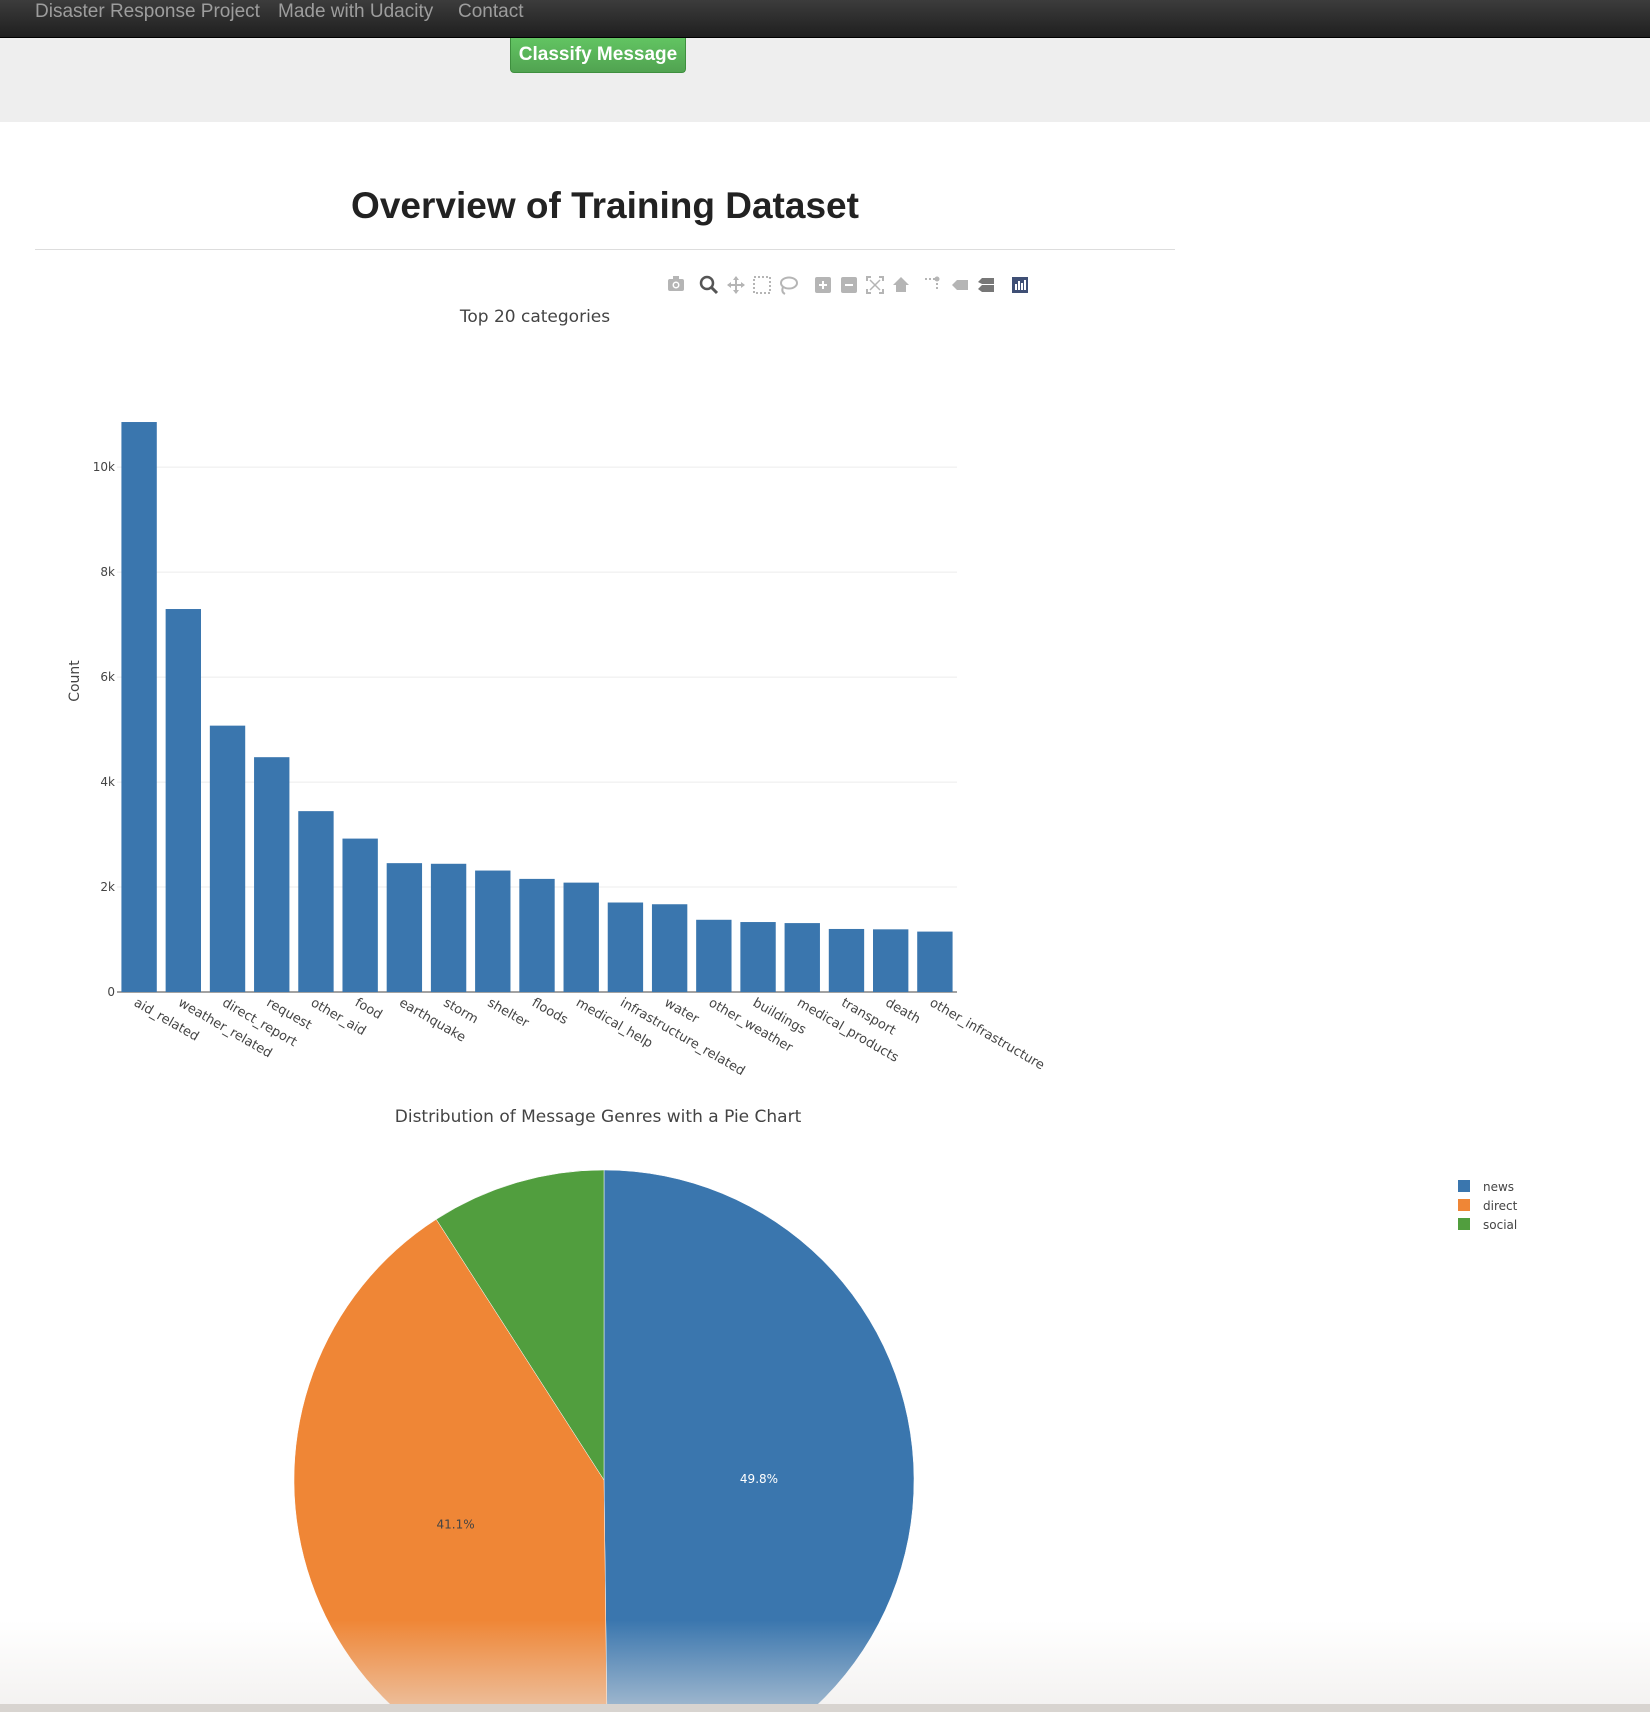 This screenshot has width=1650, height=1712. I want to click on hover-compare-icon, so click(986, 285).